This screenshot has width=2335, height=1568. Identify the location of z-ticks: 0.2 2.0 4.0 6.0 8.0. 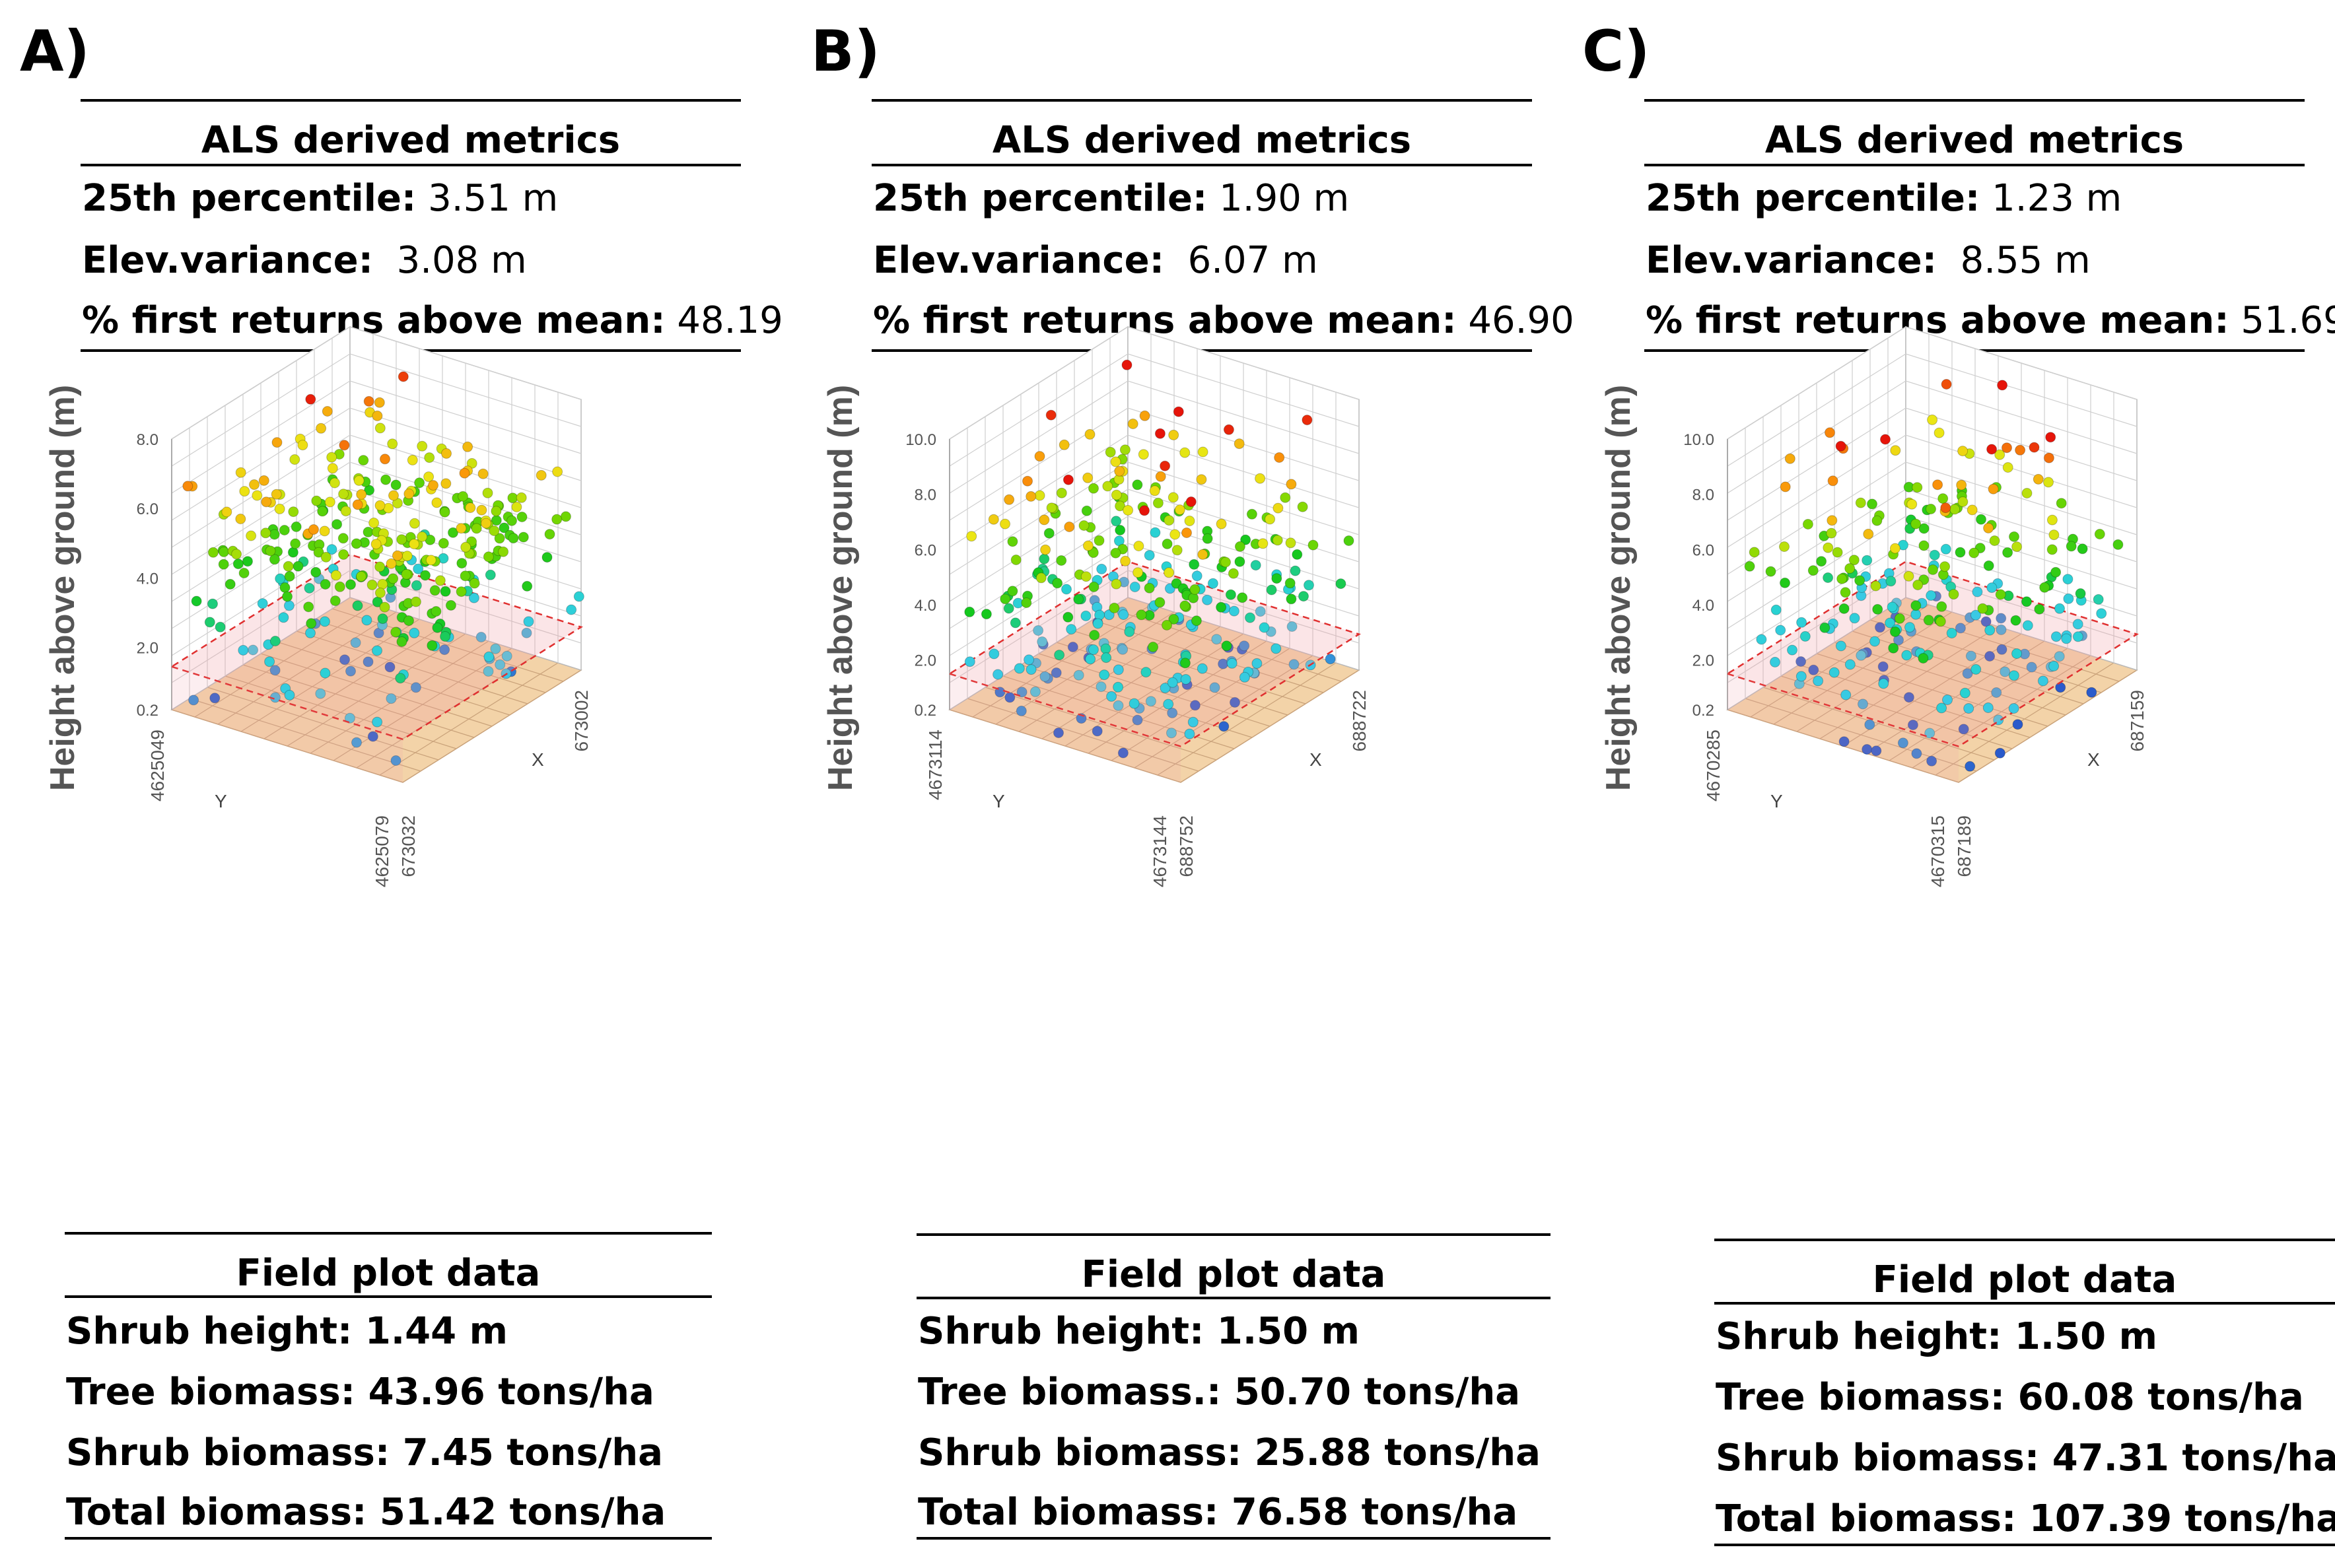
(147, 575).